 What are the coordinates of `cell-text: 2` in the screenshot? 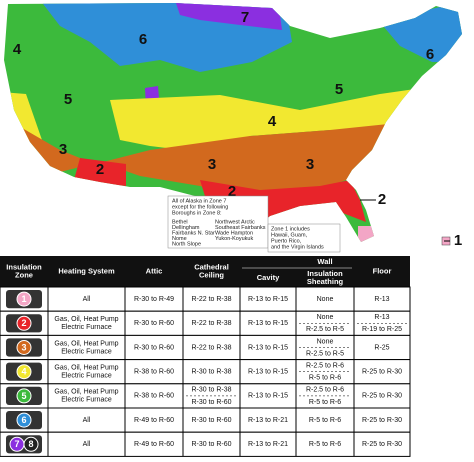 It's located at (23, 323).